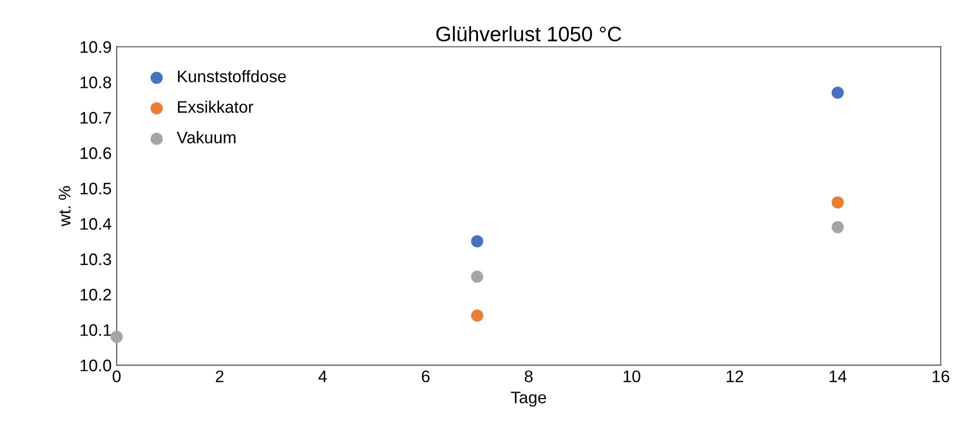 This screenshot has height=441, width=956. Describe the element at coordinates (95, 330) in the screenshot. I see `y-tick-label: 10.1` at that location.